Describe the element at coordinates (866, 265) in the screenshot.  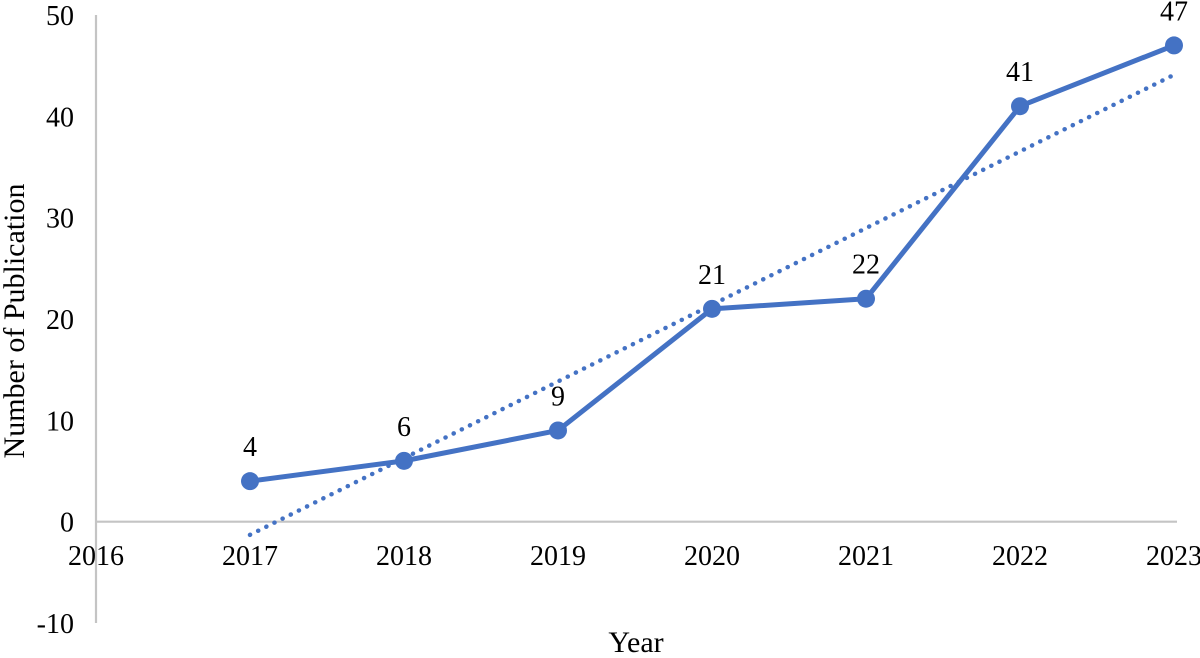
I see `data-point-label: 22` at that location.